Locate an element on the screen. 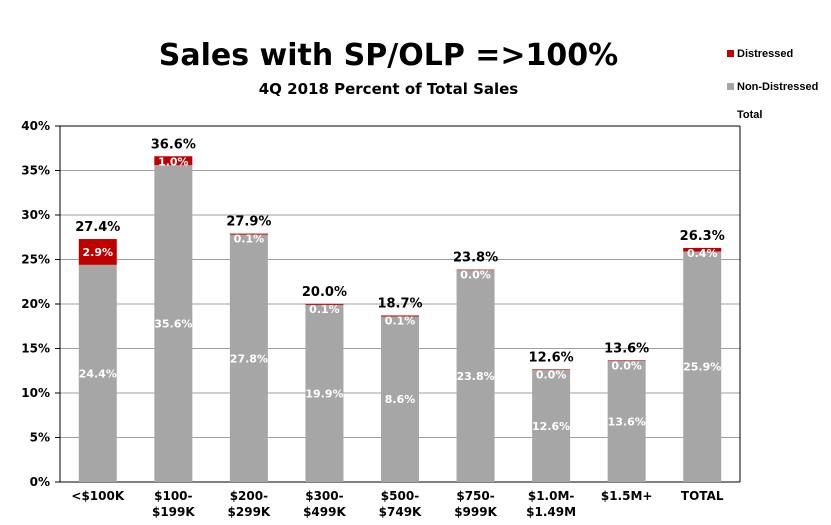 This screenshot has width=831, height=525. legend-item-total: Total is located at coordinates (749, 115).